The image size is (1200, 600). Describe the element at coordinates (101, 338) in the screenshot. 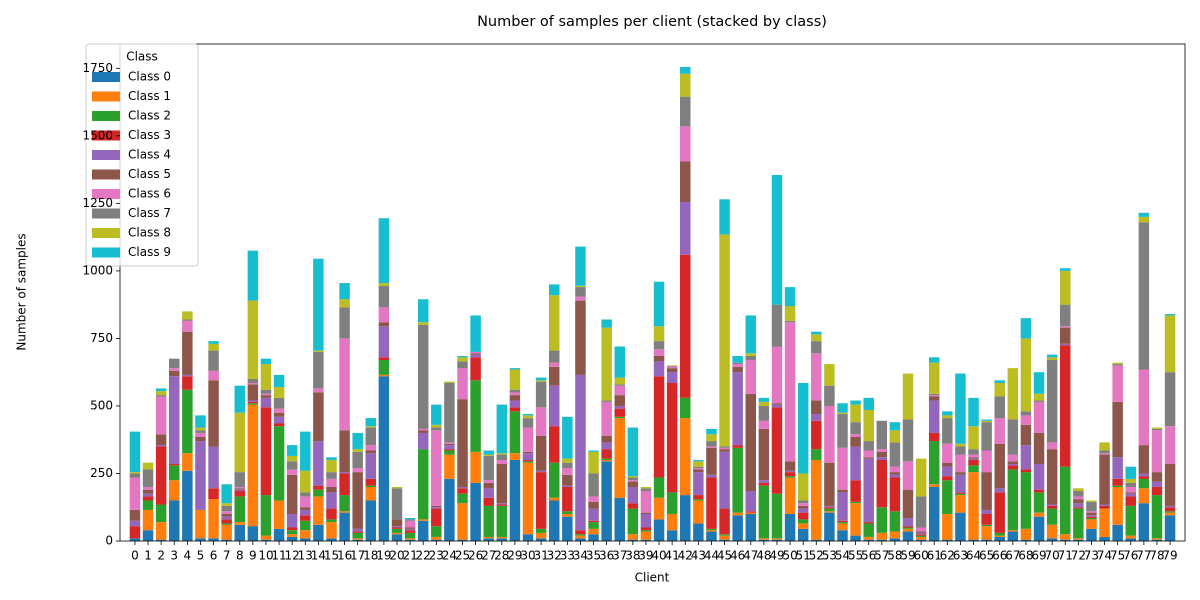

I see `y-tick-label: 750` at that location.